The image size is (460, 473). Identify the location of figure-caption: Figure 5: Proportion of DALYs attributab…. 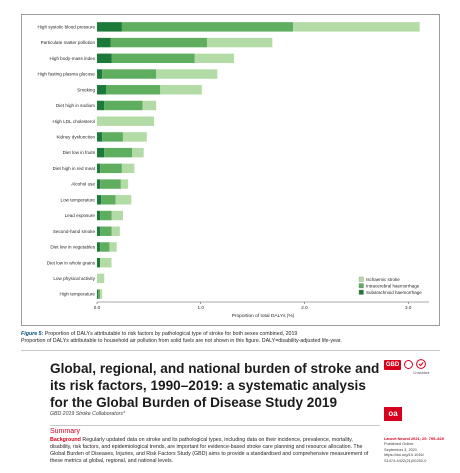
(236, 338).